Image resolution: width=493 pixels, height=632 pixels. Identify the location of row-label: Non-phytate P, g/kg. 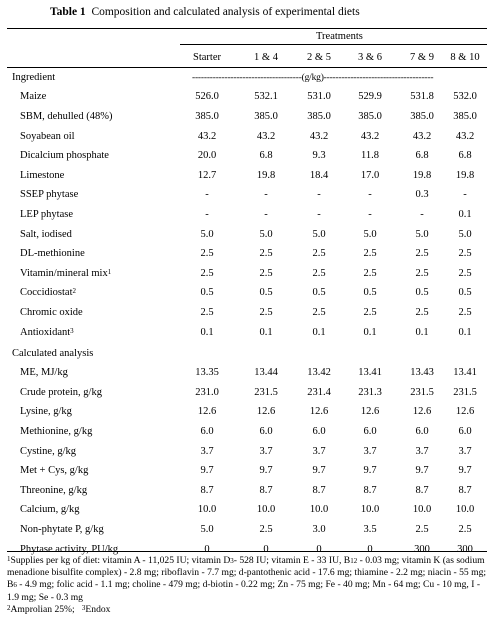
(62, 529).